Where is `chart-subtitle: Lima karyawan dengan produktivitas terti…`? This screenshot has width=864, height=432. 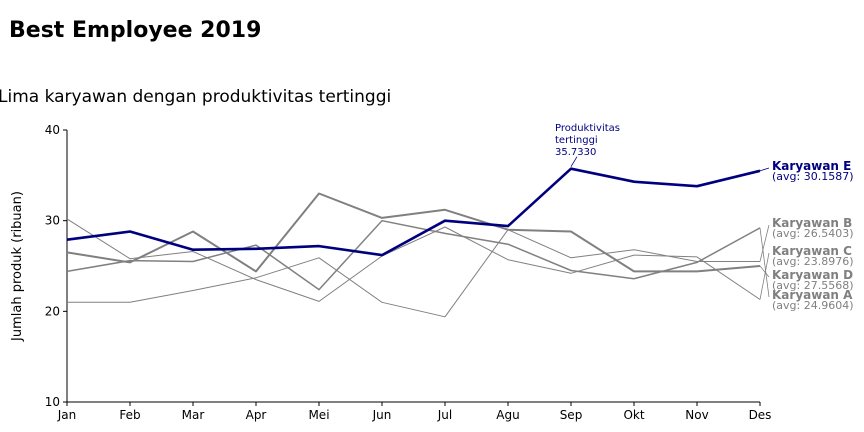 chart-subtitle: Lima karyawan dengan produktivitas terti… is located at coordinates (196, 97).